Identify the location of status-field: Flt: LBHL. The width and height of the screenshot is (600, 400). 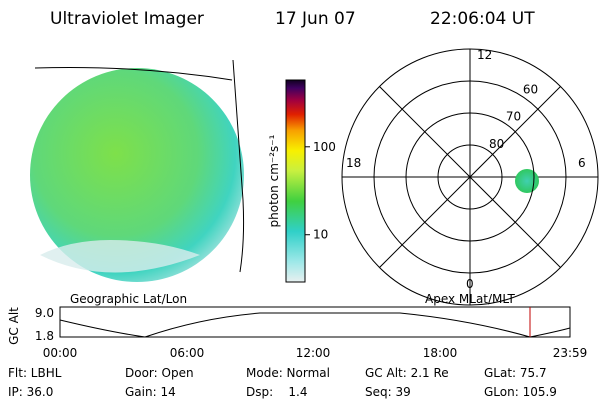
(35, 373).